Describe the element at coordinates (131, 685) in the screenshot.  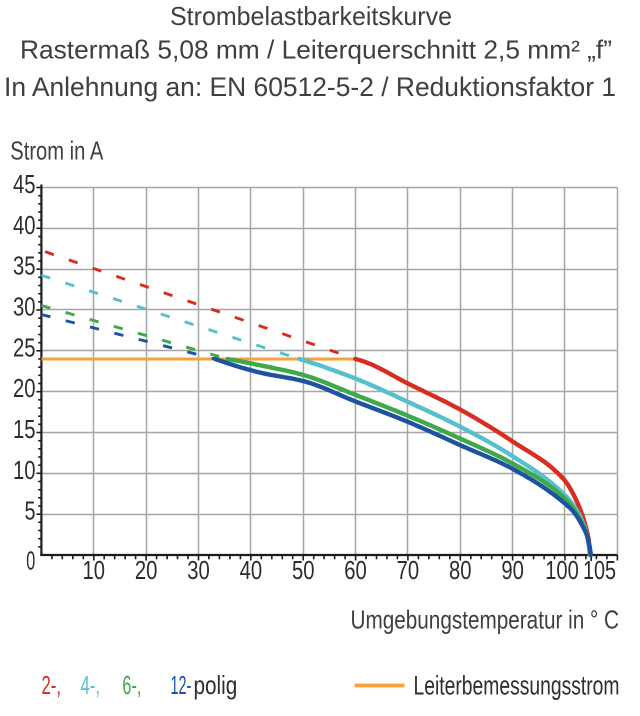
I see `svg-text: 6-,` at that location.